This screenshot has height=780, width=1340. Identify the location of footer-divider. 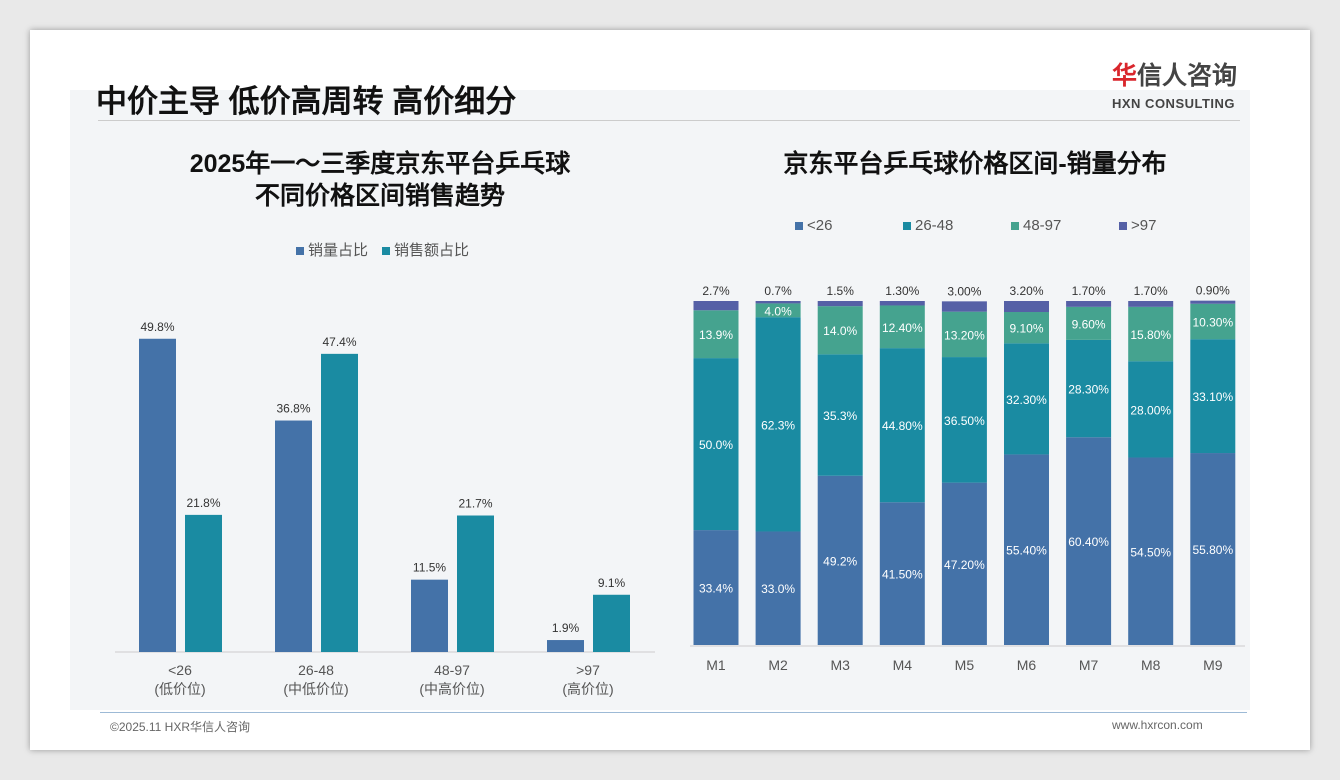
(673, 712).